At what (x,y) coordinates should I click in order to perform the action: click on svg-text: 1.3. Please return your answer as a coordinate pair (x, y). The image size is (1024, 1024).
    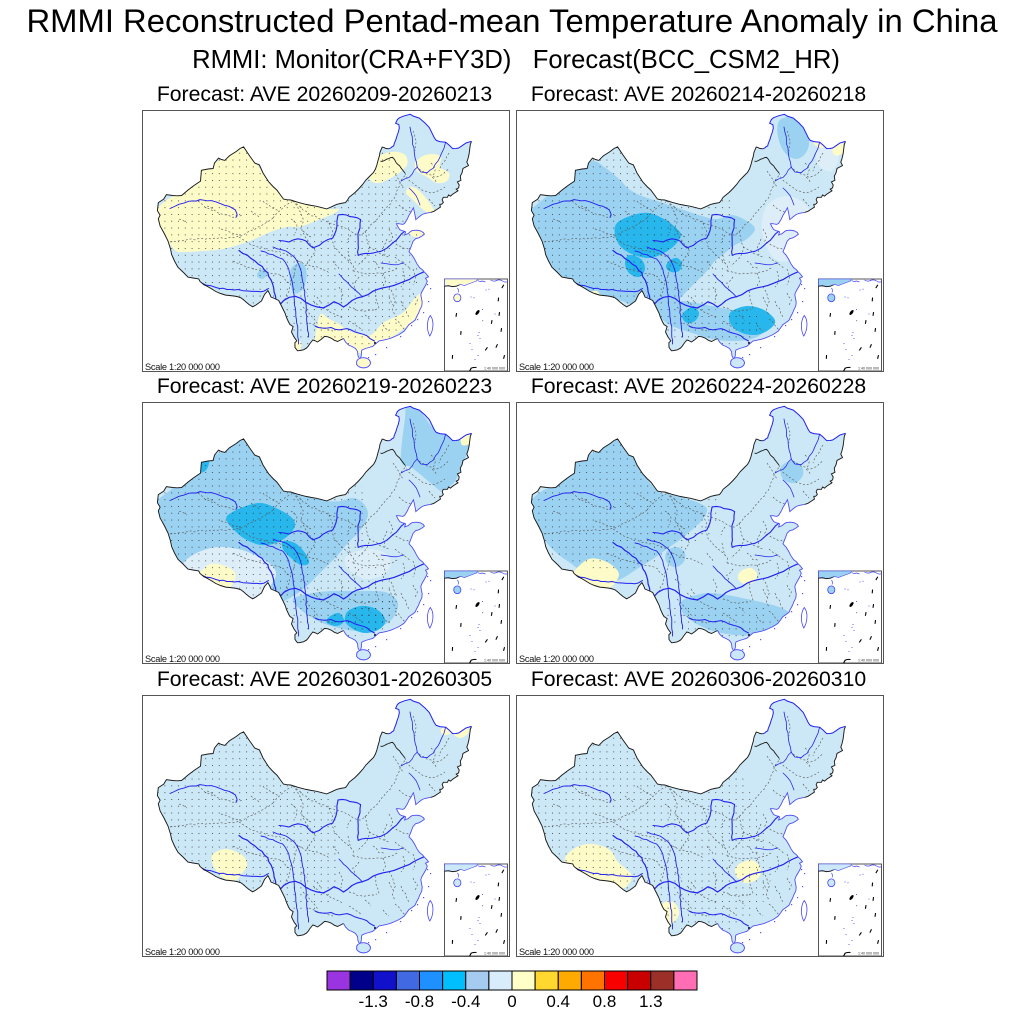
    Looking at the image, I should click on (651, 1001).